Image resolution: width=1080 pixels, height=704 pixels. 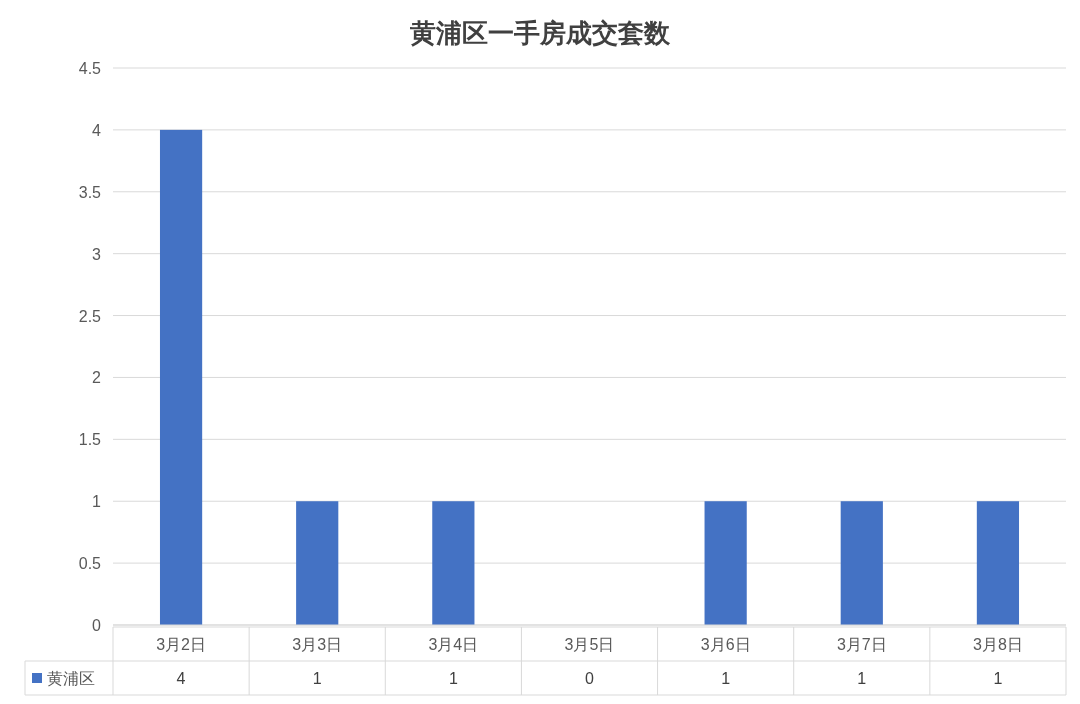 What do you see at coordinates (97, 378) in the screenshot?
I see `y-tick-label: 2` at bounding box center [97, 378].